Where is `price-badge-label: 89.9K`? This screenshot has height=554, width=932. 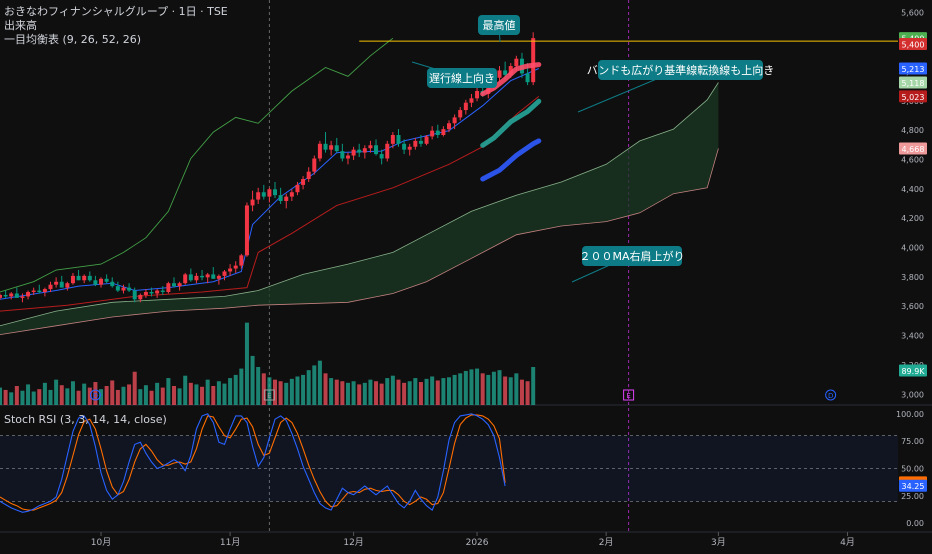
price-badge-label: 89.9K is located at coordinates (913, 371).